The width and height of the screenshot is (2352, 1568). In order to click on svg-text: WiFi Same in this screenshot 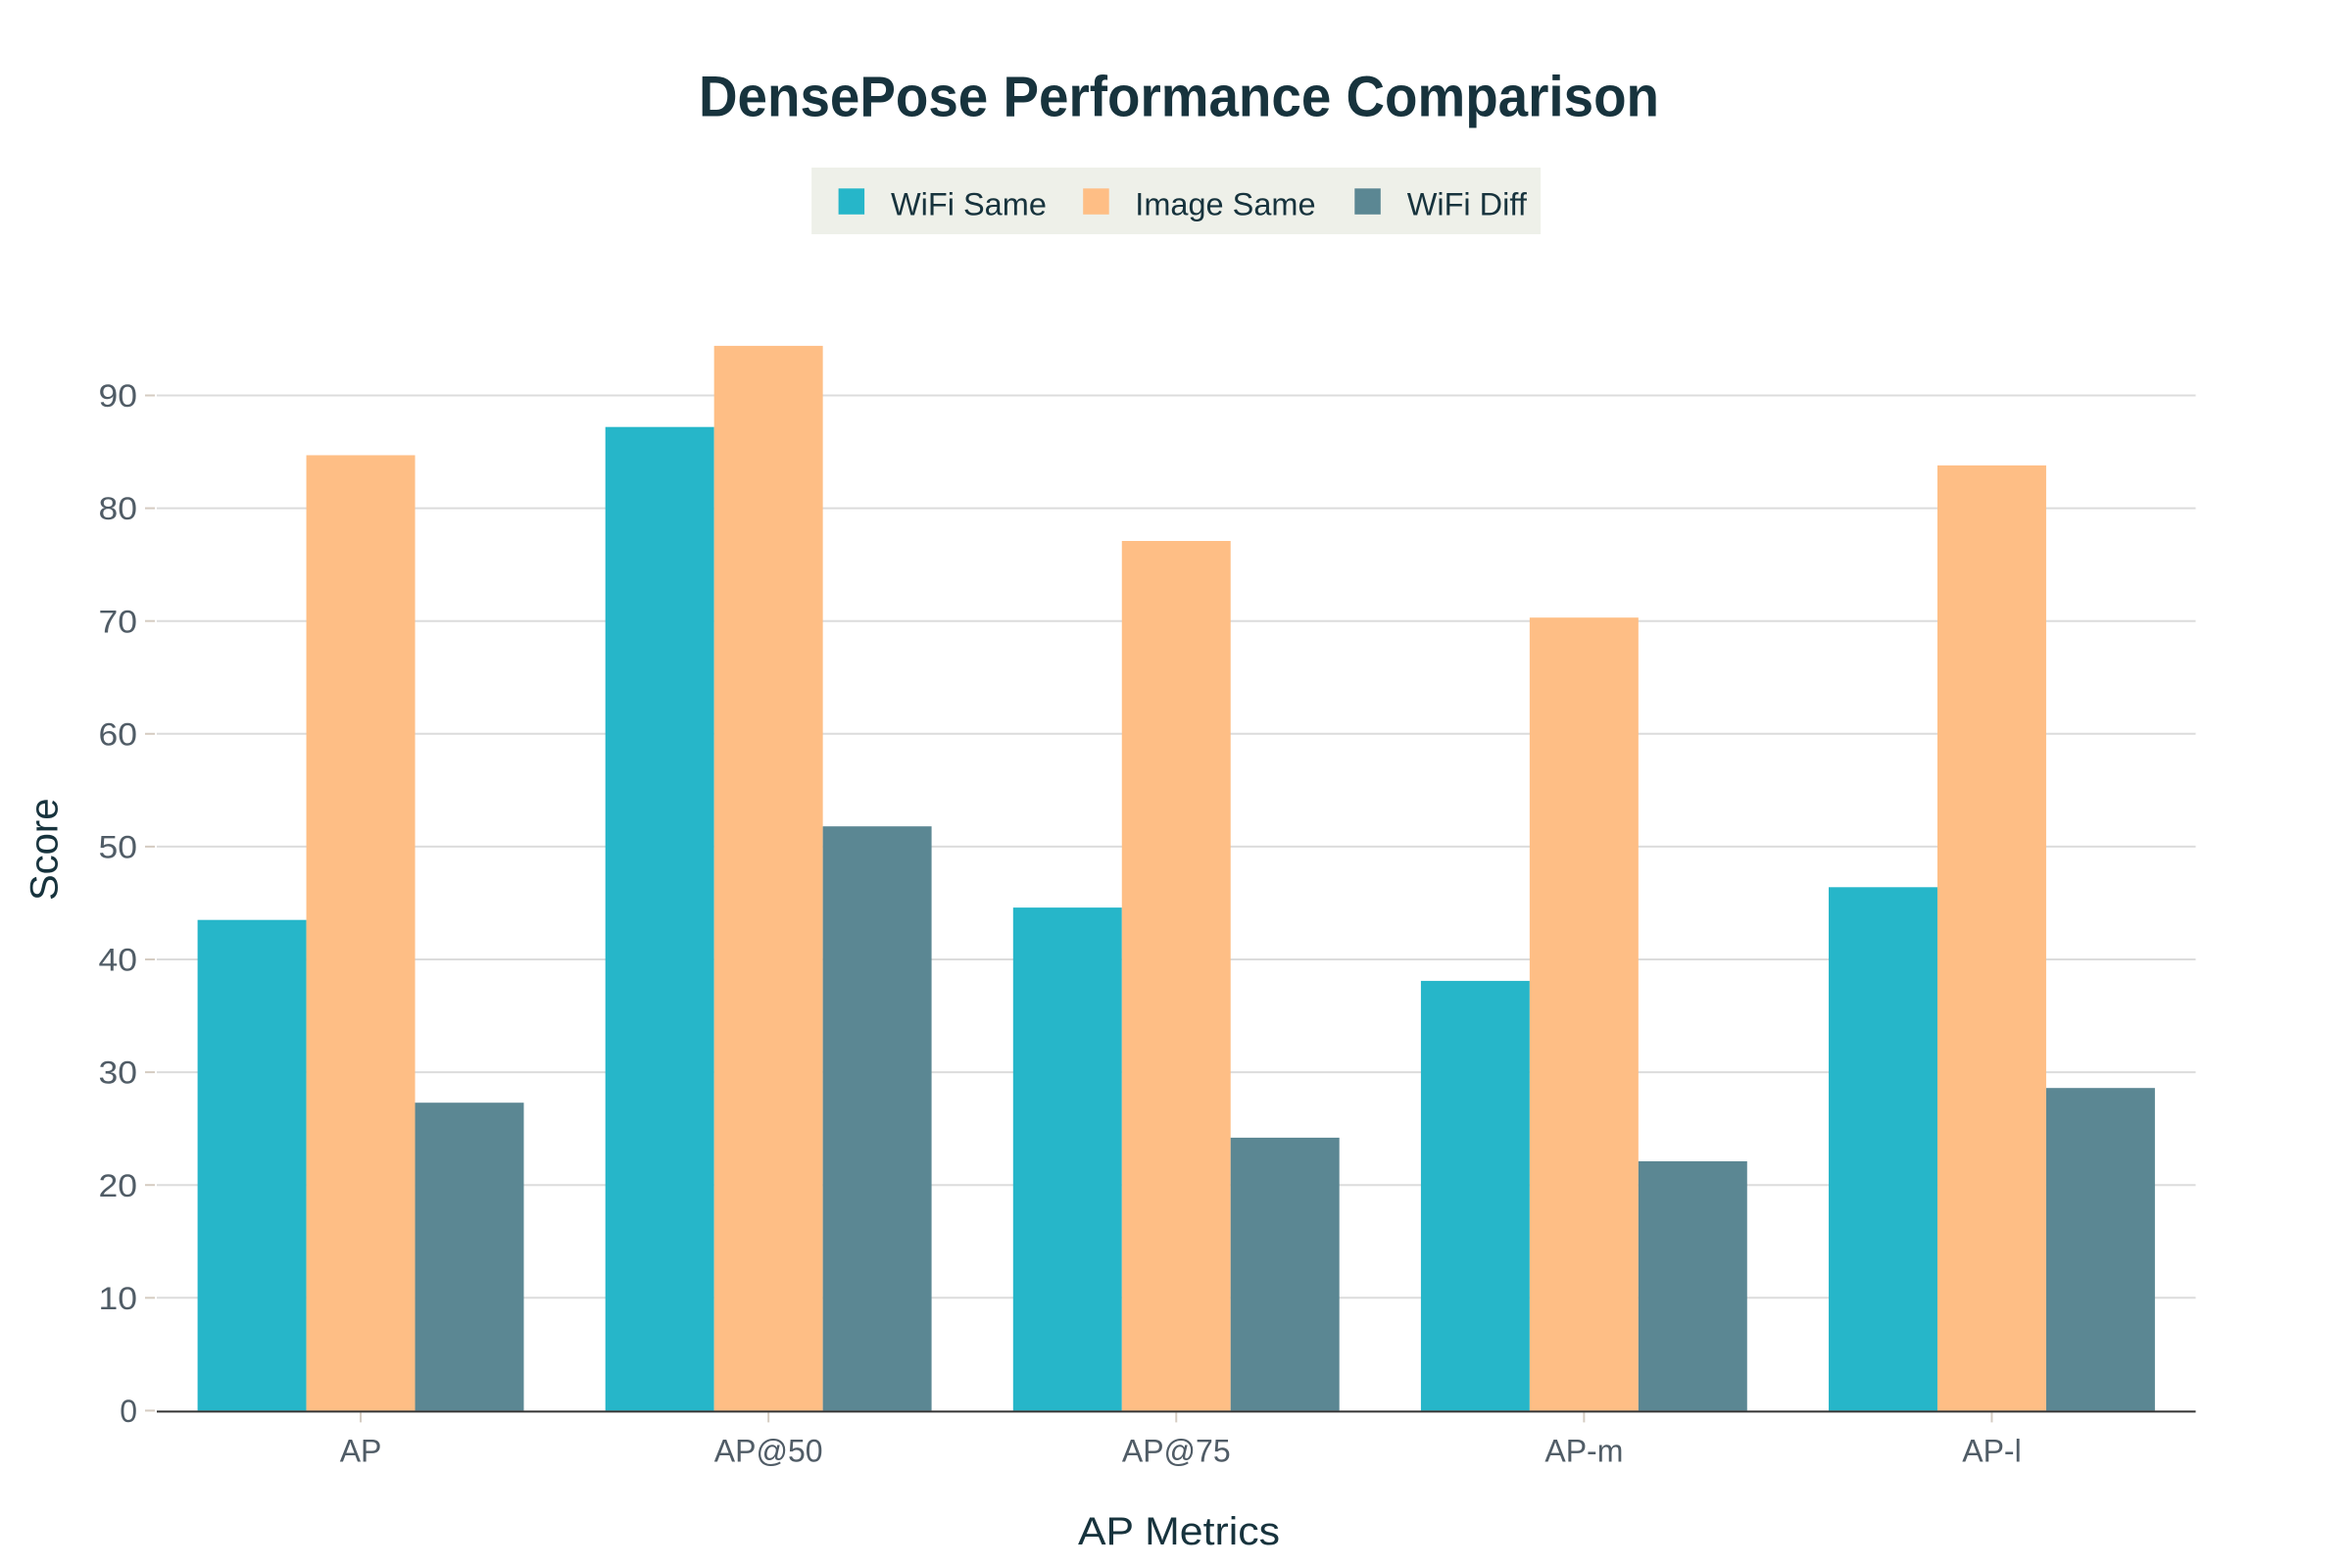, I will do `click(969, 203)`.